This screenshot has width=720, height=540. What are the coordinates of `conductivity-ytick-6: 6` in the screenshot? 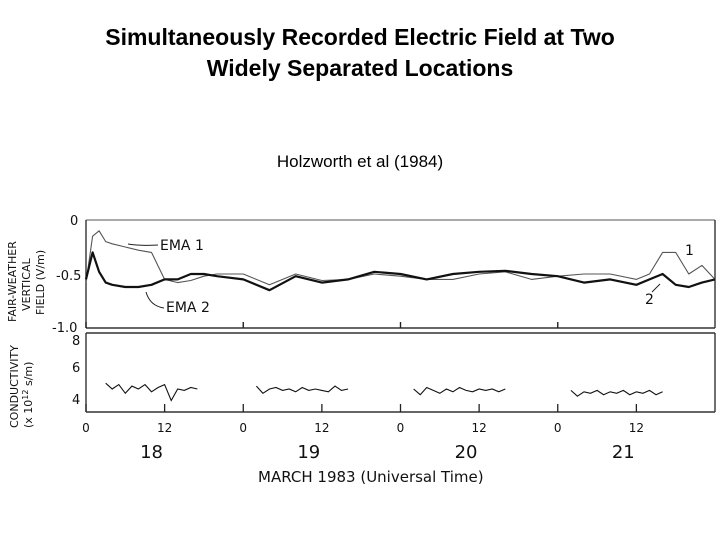 It's located at (76, 368).